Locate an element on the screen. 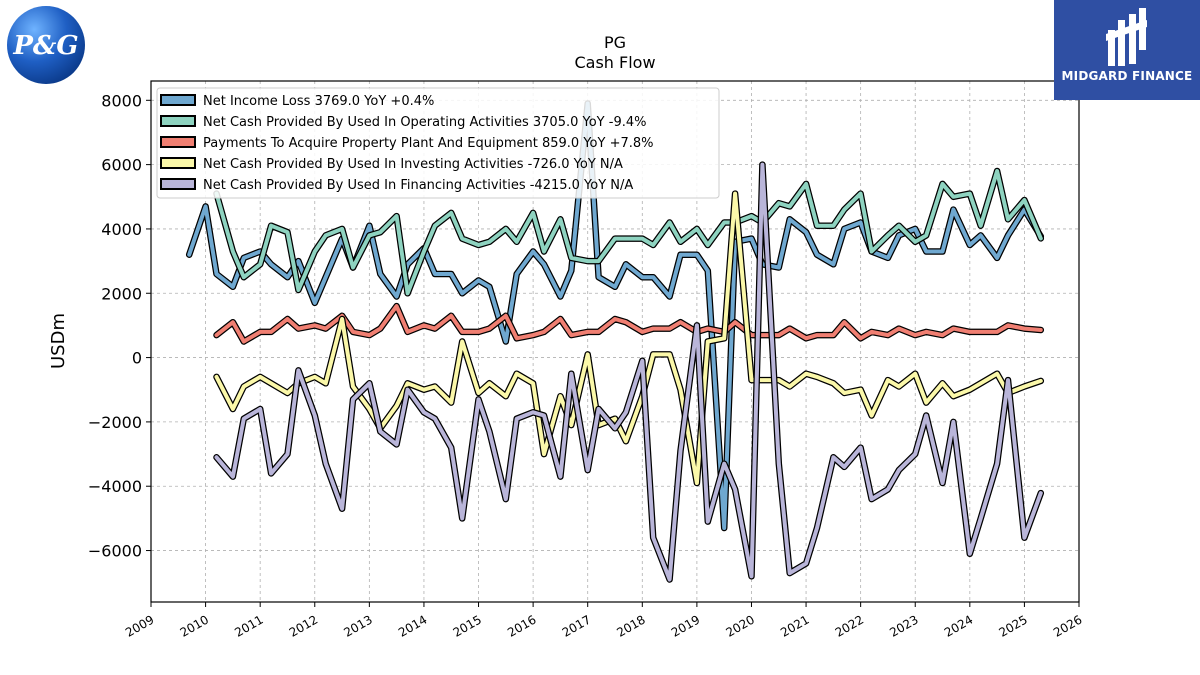  x-tick-label: 2023 is located at coordinates (903, 625).